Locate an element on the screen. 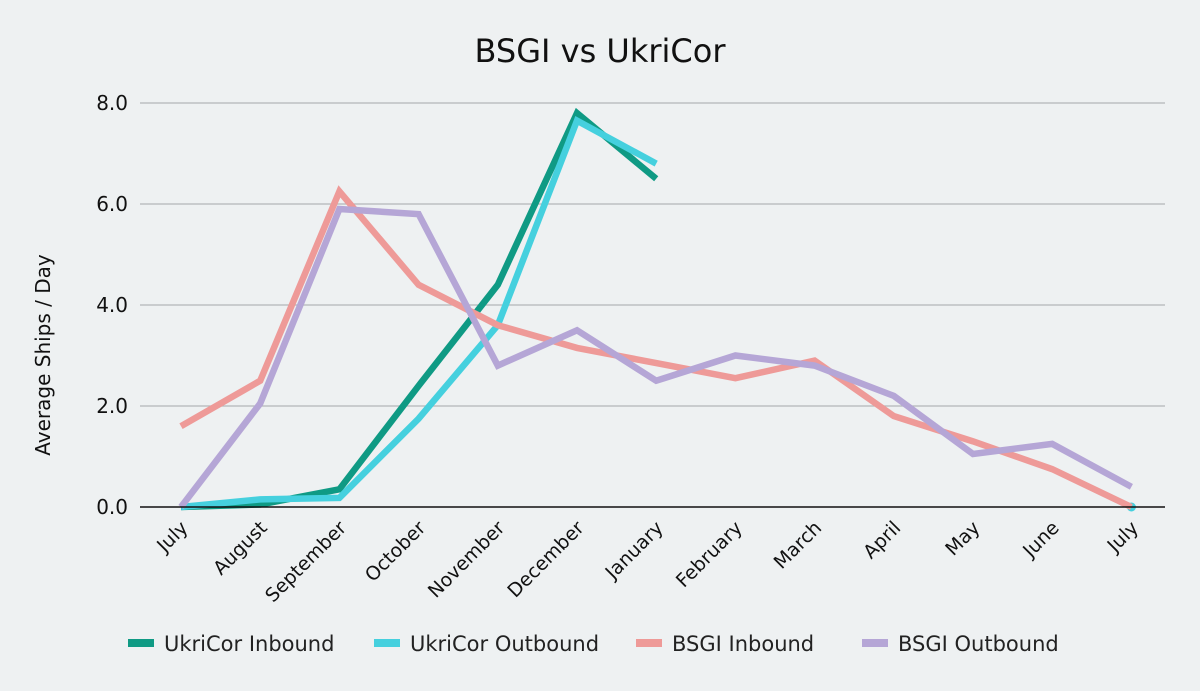 This screenshot has height=691, width=1200. legend-item-bsgi-outbound: BSGI Outbound is located at coordinates (960, 644).